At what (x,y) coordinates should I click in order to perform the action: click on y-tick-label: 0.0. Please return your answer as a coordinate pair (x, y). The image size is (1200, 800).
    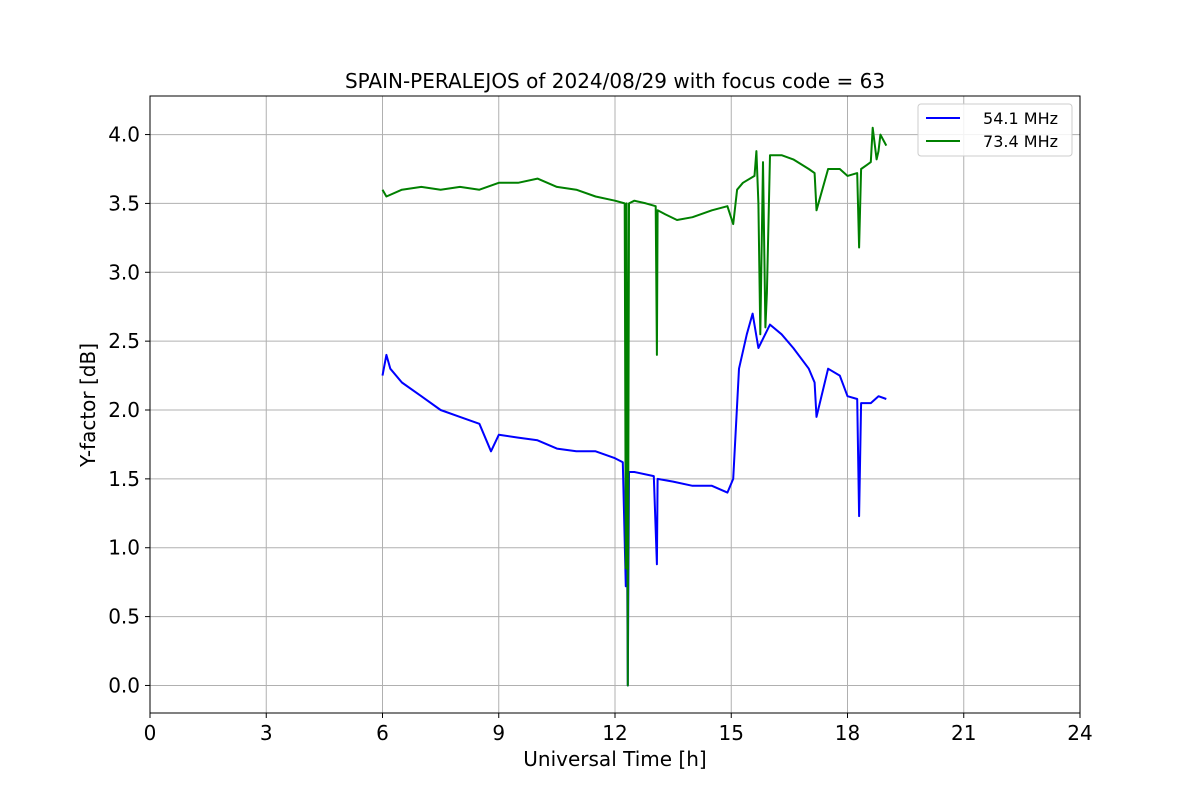
    Looking at the image, I should click on (124, 685).